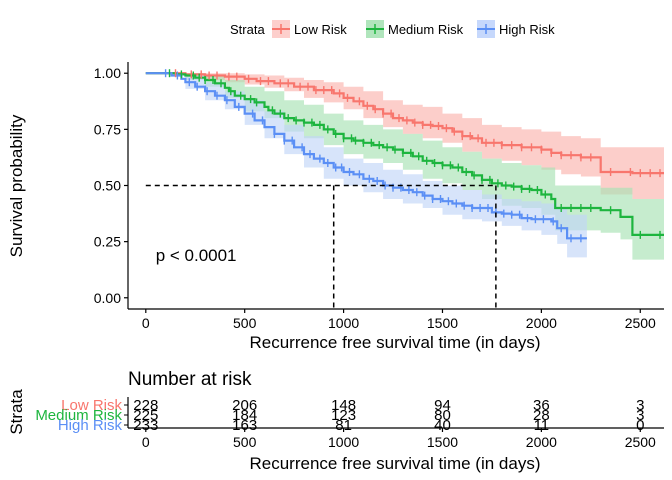  What do you see at coordinates (244, 405) in the screenshot?
I see `risk-cell-0-1: 206` at bounding box center [244, 405].